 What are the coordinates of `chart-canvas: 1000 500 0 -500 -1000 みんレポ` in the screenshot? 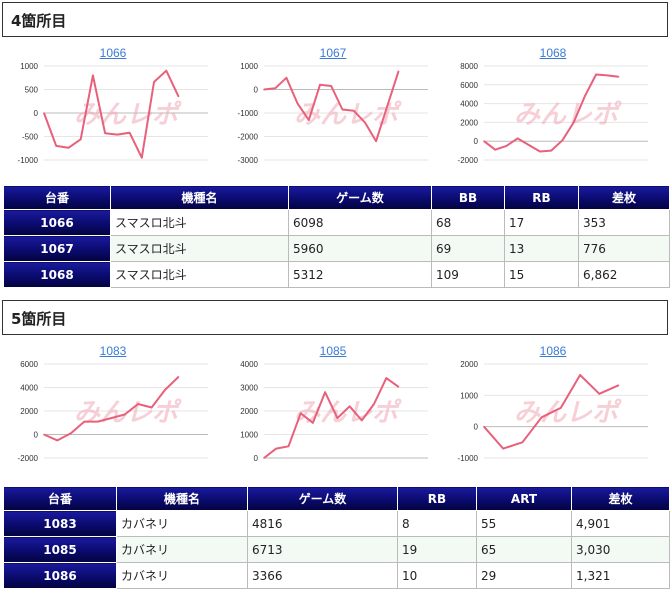 It's located at (113, 113).